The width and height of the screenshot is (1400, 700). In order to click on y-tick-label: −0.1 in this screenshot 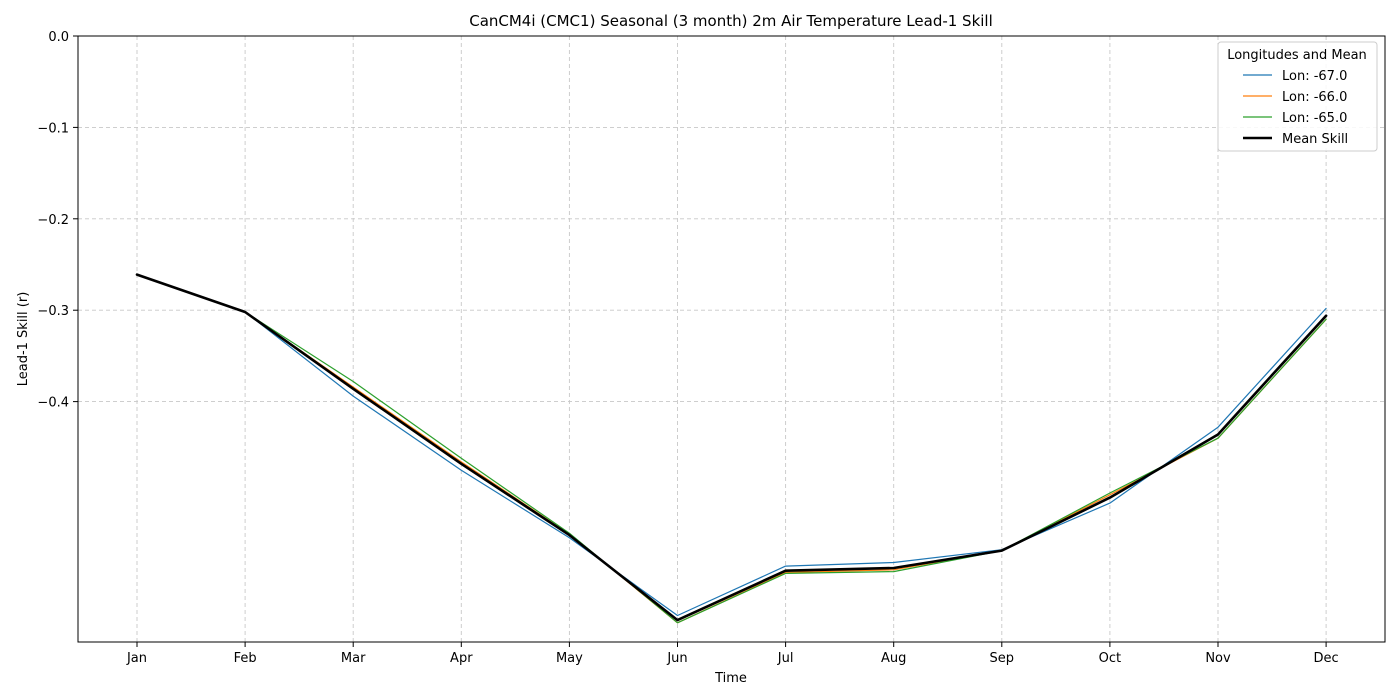, I will do `click(53, 128)`.